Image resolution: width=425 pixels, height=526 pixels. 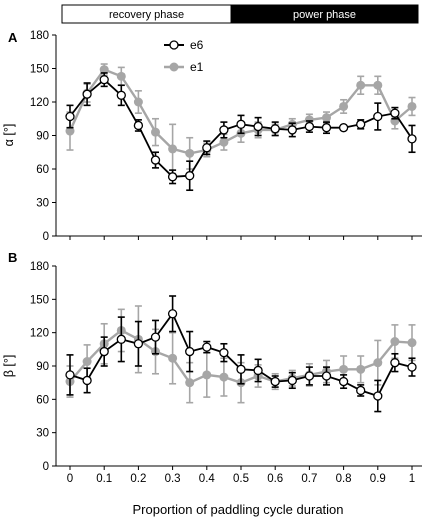 What do you see at coordinates (241, 479) in the screenshot?
I see `x-tick-label-b: 0.5` at bounding box center [241, 479].